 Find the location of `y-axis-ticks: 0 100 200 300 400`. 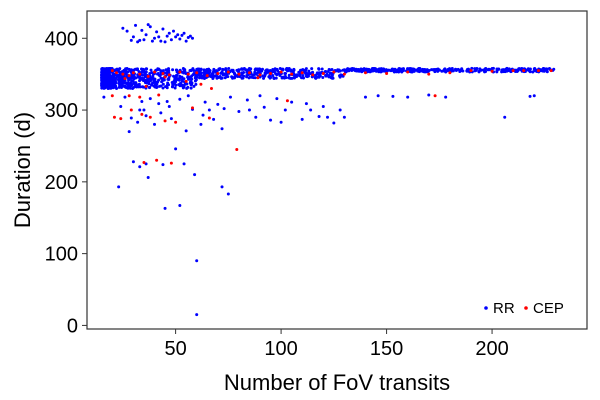

y-axis-ticks: 0 100 200 300 400 is located at coordinates (66, 182).